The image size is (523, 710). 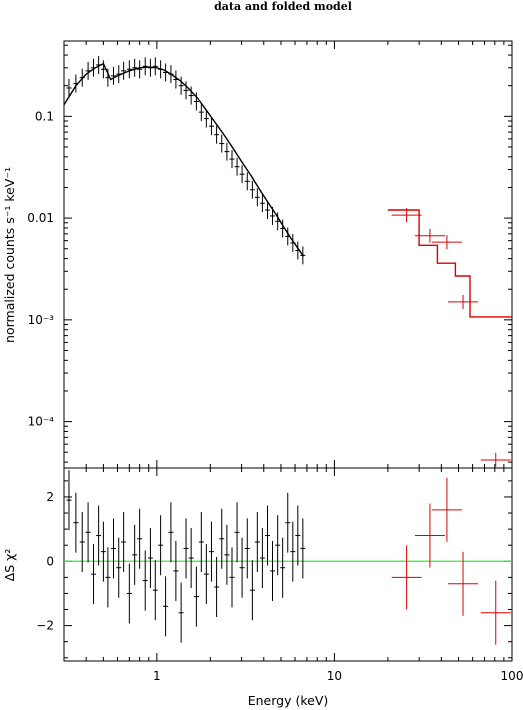 What do you see at coordinates (41, 320) in the screenshot?
I see `y-tick-label: 10⁻³` at bounding box center [41, 320].